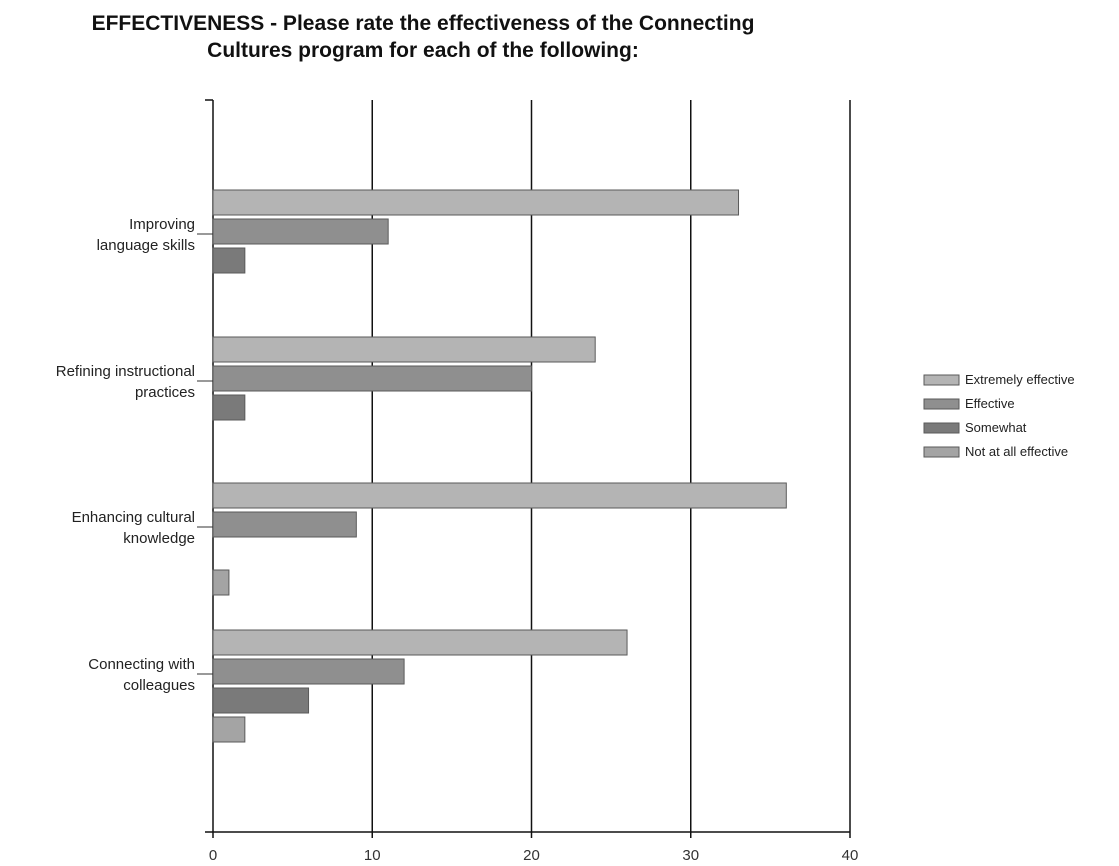 This screenshot has width=1119, height=866. Describe the element at coordinates (1020, 379) in the screenshot. I see `legend-entry: Extremely effective` at that location.